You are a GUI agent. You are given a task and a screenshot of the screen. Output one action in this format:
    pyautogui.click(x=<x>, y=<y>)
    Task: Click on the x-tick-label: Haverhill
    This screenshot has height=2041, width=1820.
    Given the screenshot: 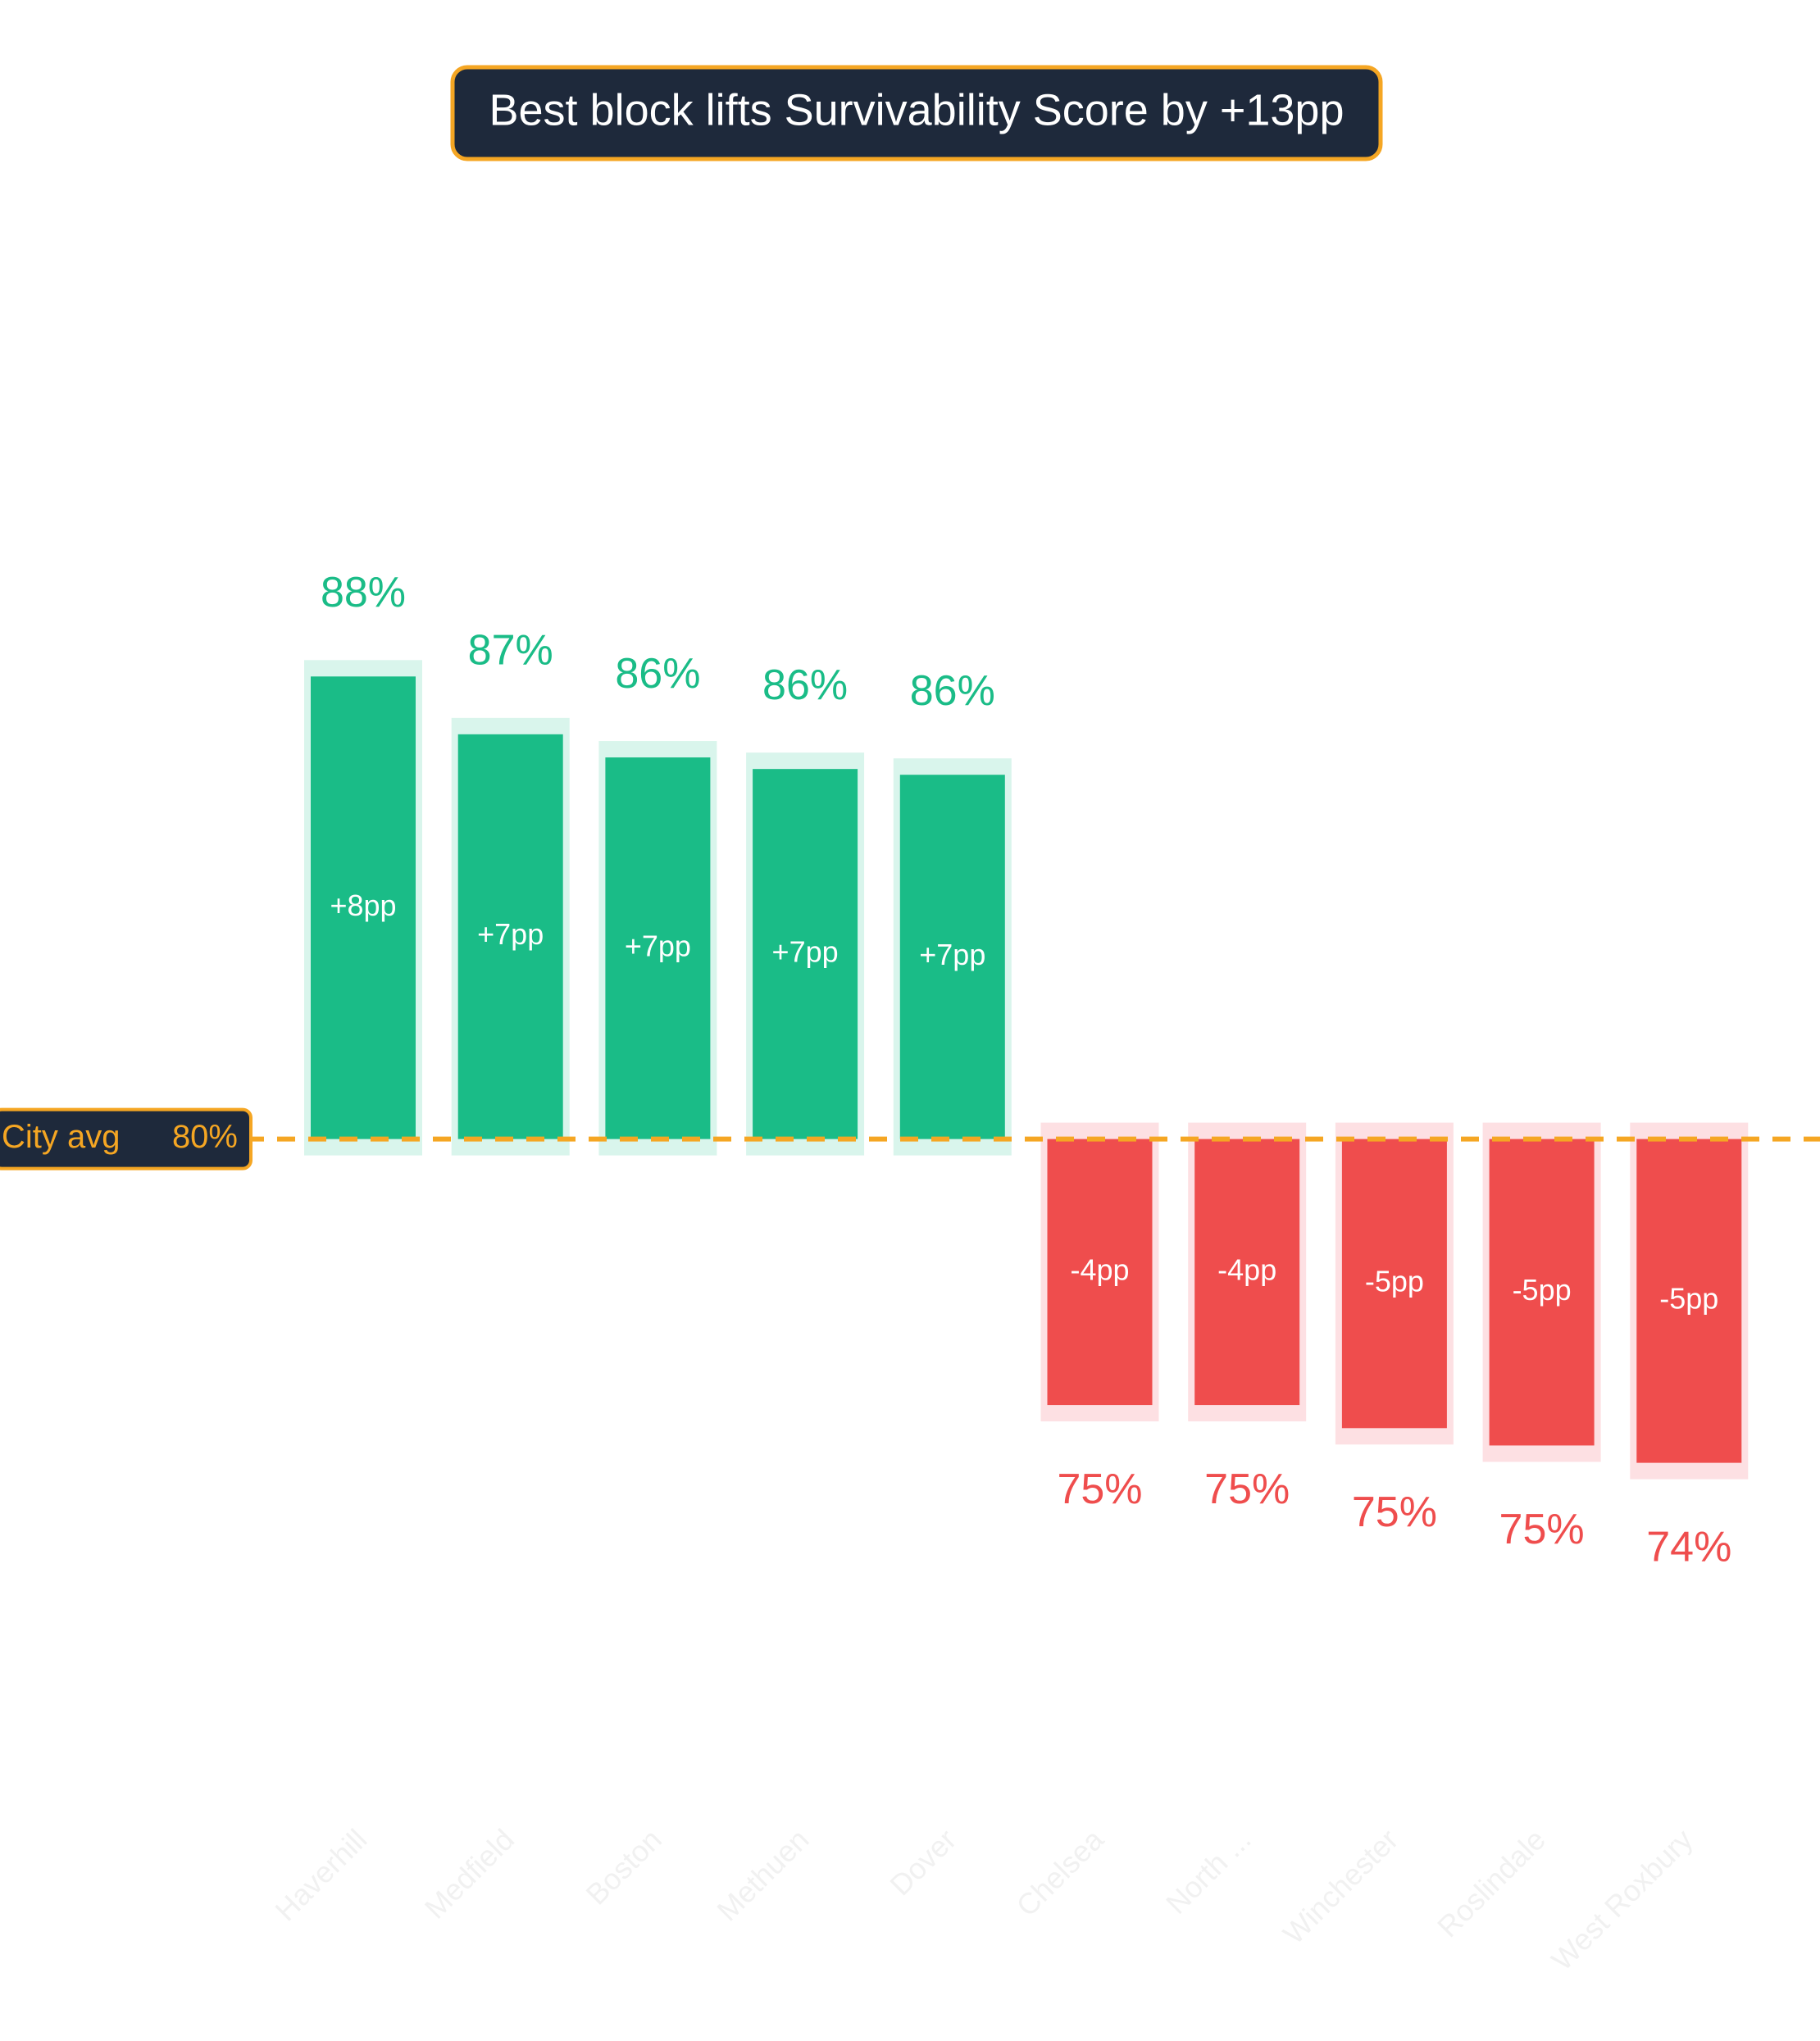 What is the action you would take?
    pyautogui.click(x=320, y=1874)
    